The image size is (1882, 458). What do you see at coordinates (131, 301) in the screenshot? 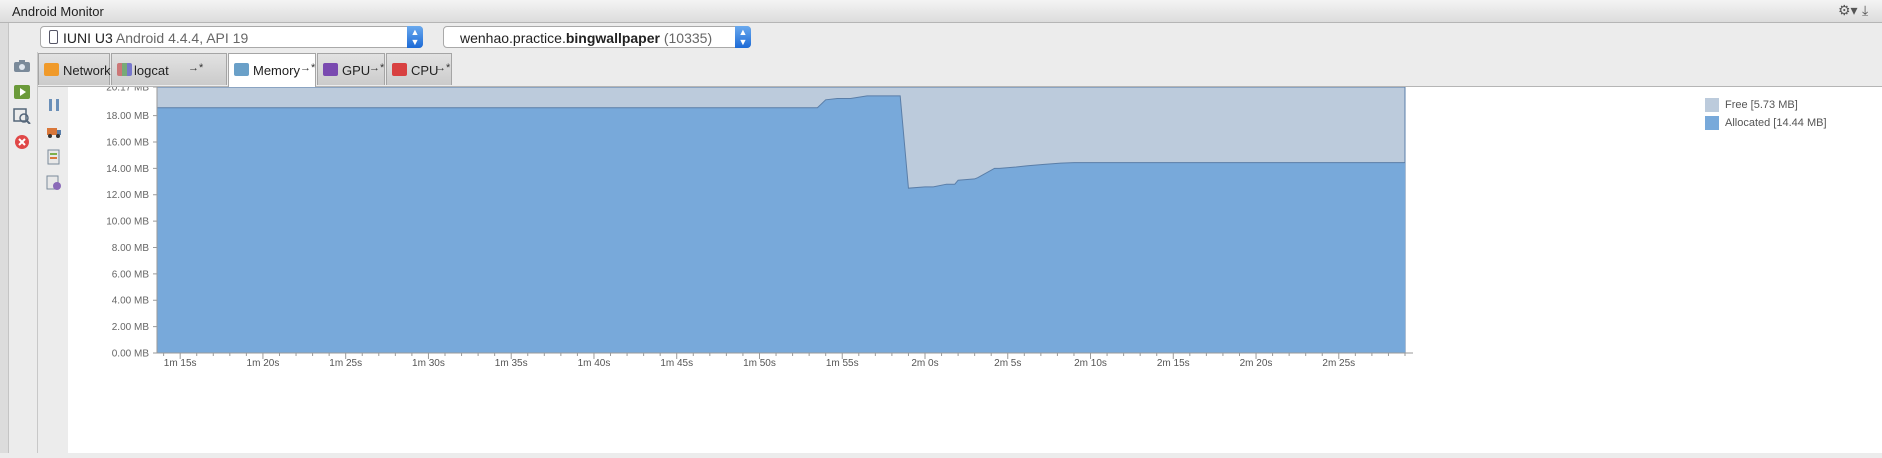
I see `y-tick-label: 4.00 MB` at bounding box center [131, 301].